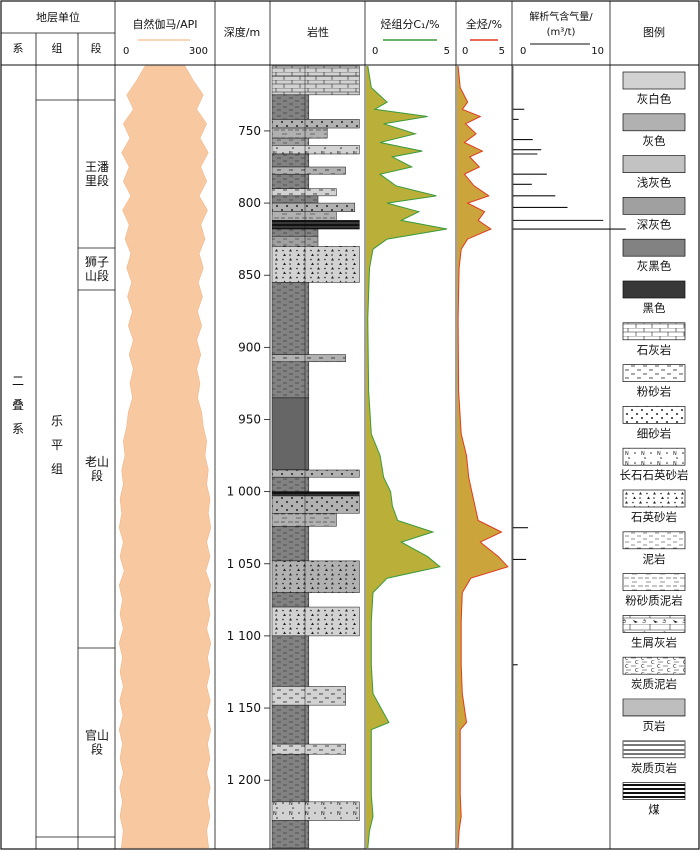 The image size is (700, 850). Describe the element at coordinates (249, 419) in the screenshot. I see `depth-tick-label: 950` at that location.